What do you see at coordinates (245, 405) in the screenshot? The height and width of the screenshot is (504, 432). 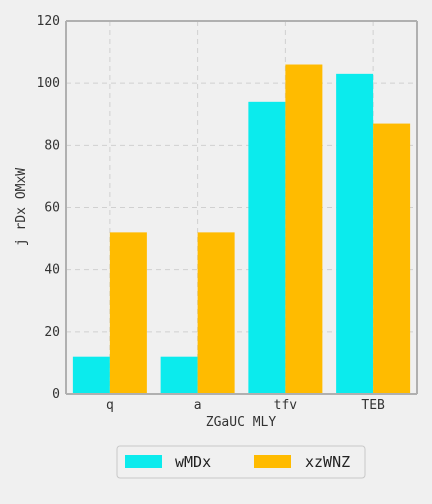 I see `x-tick-labels: q a tfv TEB` at bounding box center [245, 405].